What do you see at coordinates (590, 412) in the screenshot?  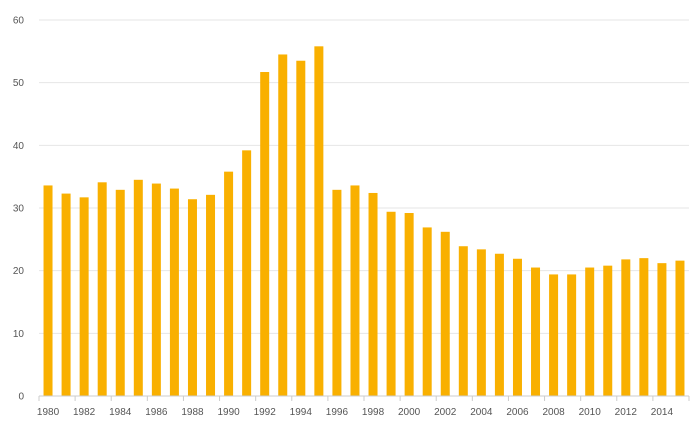 I see `x-tick-label: 2010` at bounding box center [590, 412].